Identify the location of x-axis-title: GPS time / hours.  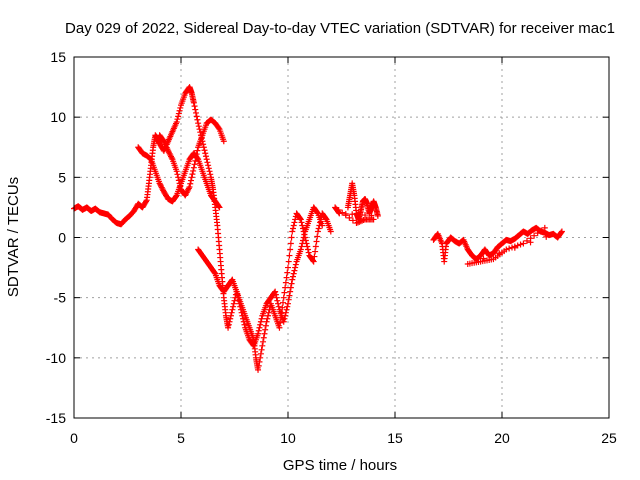
(340, 465).